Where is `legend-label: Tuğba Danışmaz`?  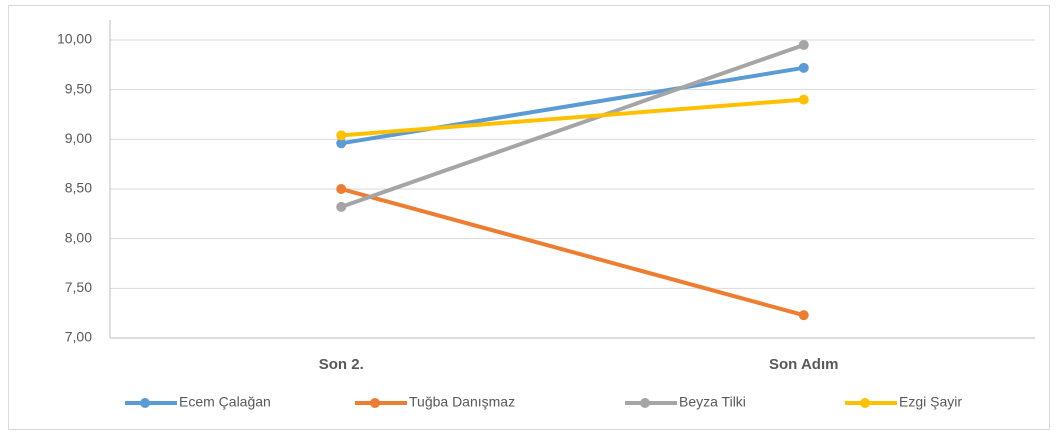
legend-label: Tuğba Danışmaz is located at coordinates (462, 402).